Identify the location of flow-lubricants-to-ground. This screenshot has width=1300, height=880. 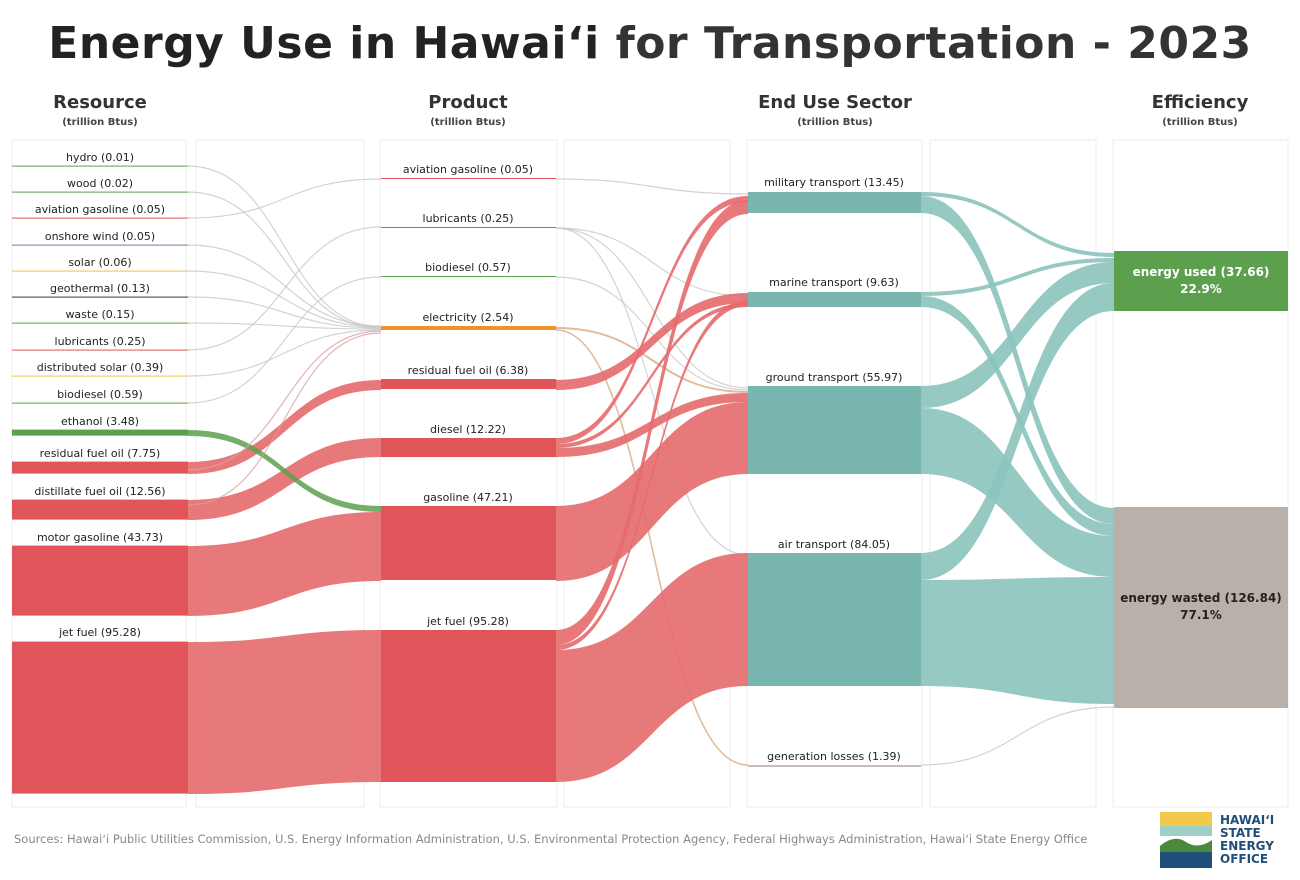
(652, 308).